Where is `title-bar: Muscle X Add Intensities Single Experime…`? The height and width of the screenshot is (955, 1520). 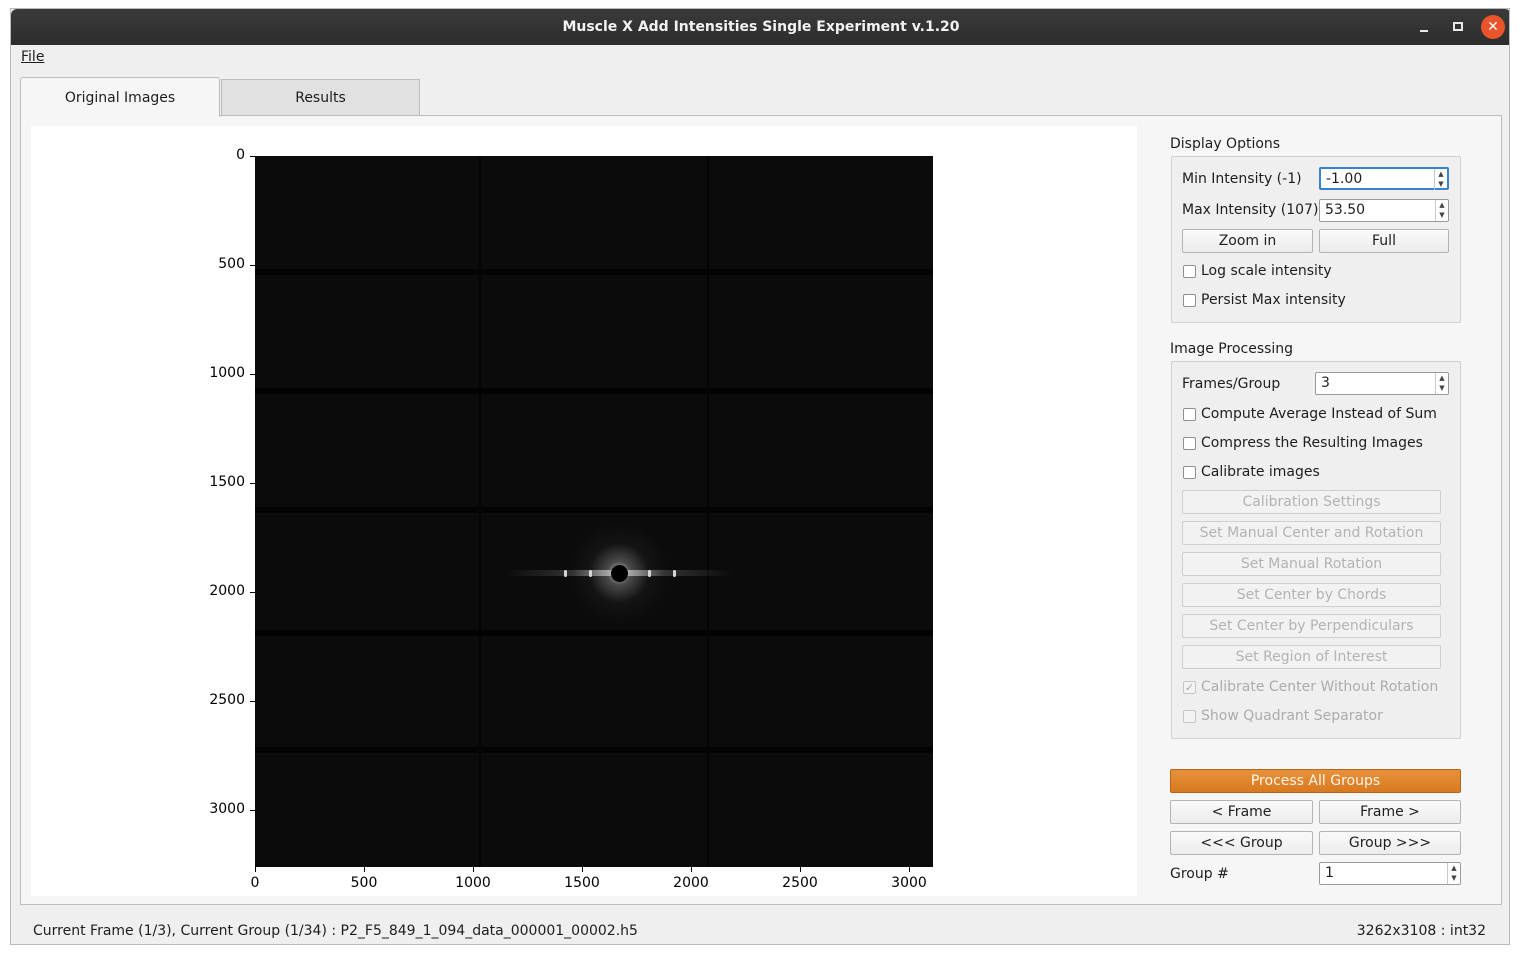 title-bar: Muscle X Add Intensities Single Experime… is located at coordinates (760, 27).